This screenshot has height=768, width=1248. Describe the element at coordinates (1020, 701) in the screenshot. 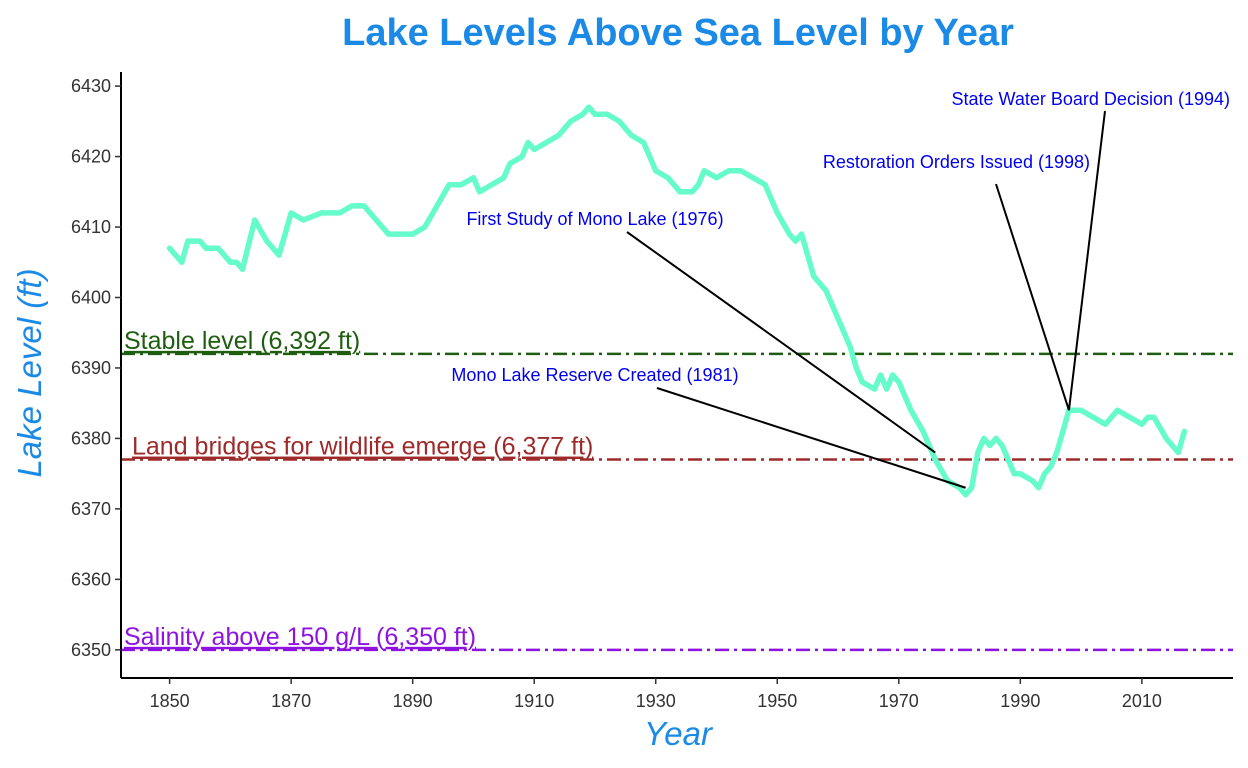

I see `x-tick-label: 1990` at that location.